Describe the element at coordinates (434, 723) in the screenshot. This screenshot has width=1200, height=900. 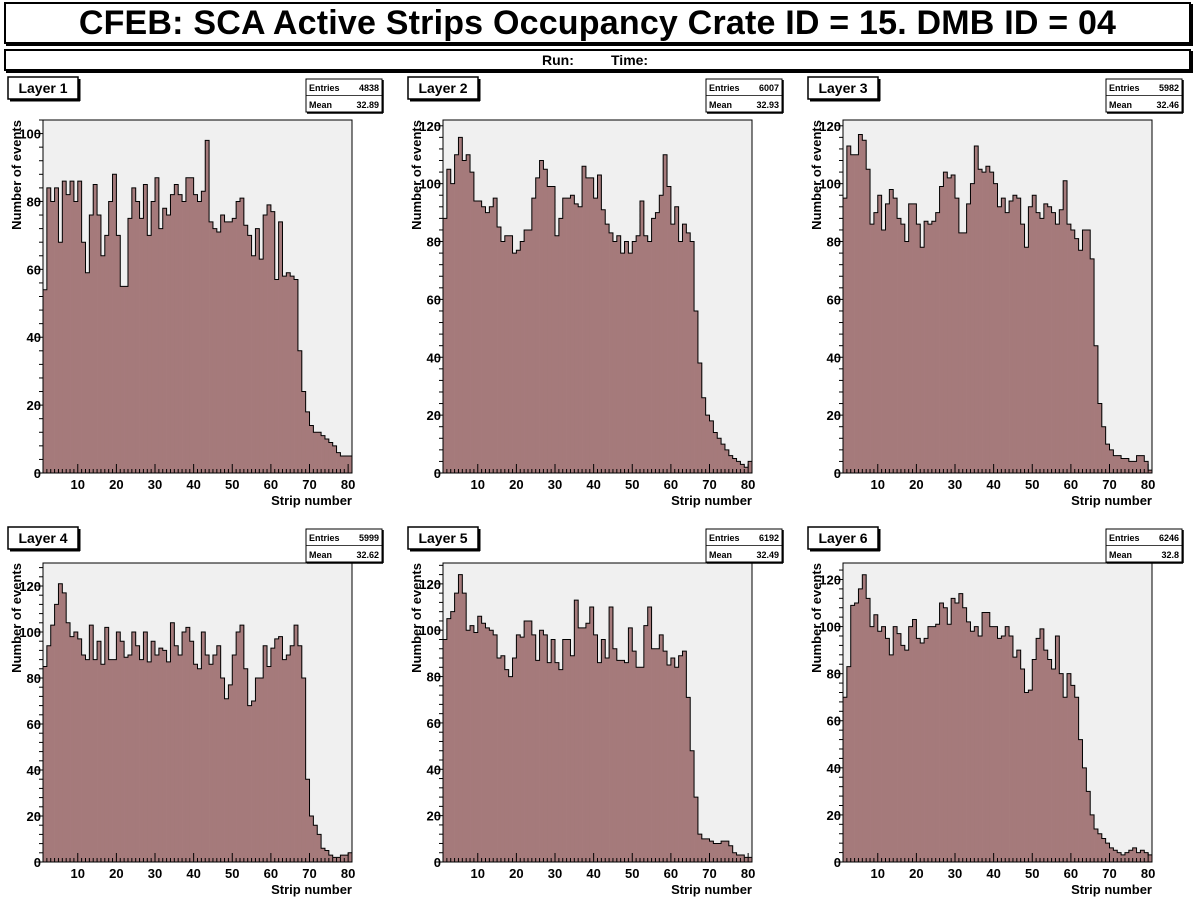
I see `y-tick-label: 60` at that location.